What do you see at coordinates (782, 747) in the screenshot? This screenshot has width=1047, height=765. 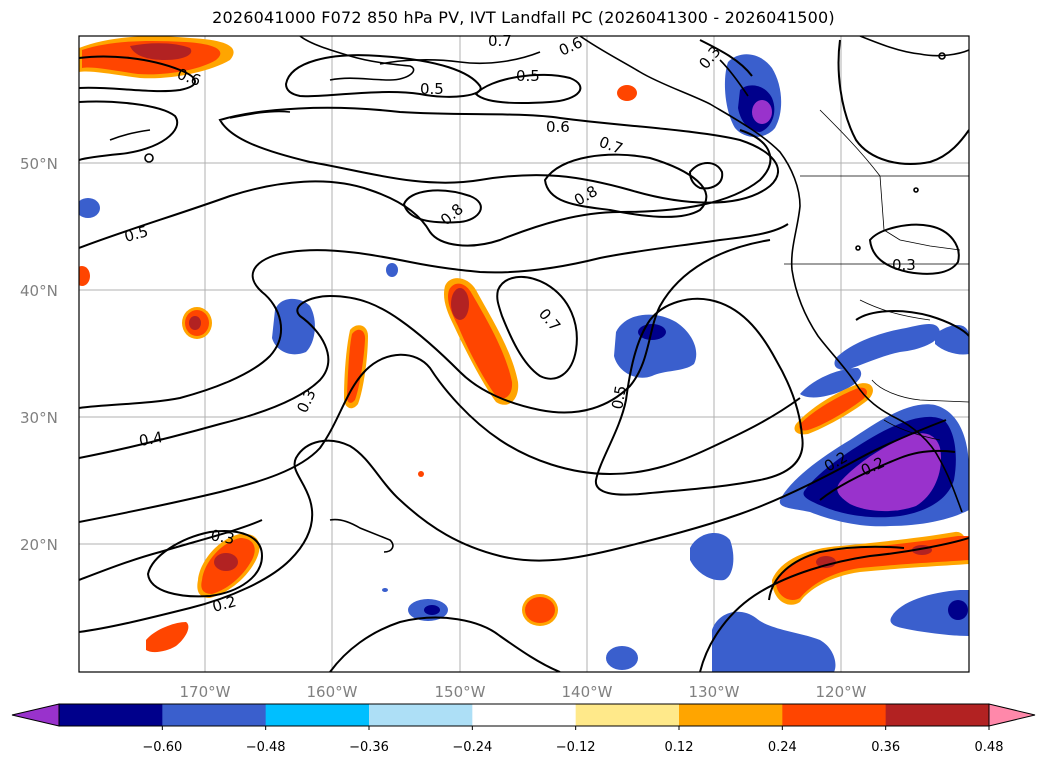 I see `colorbar-tick-label: 0.24` at bounding box center [782, 747].